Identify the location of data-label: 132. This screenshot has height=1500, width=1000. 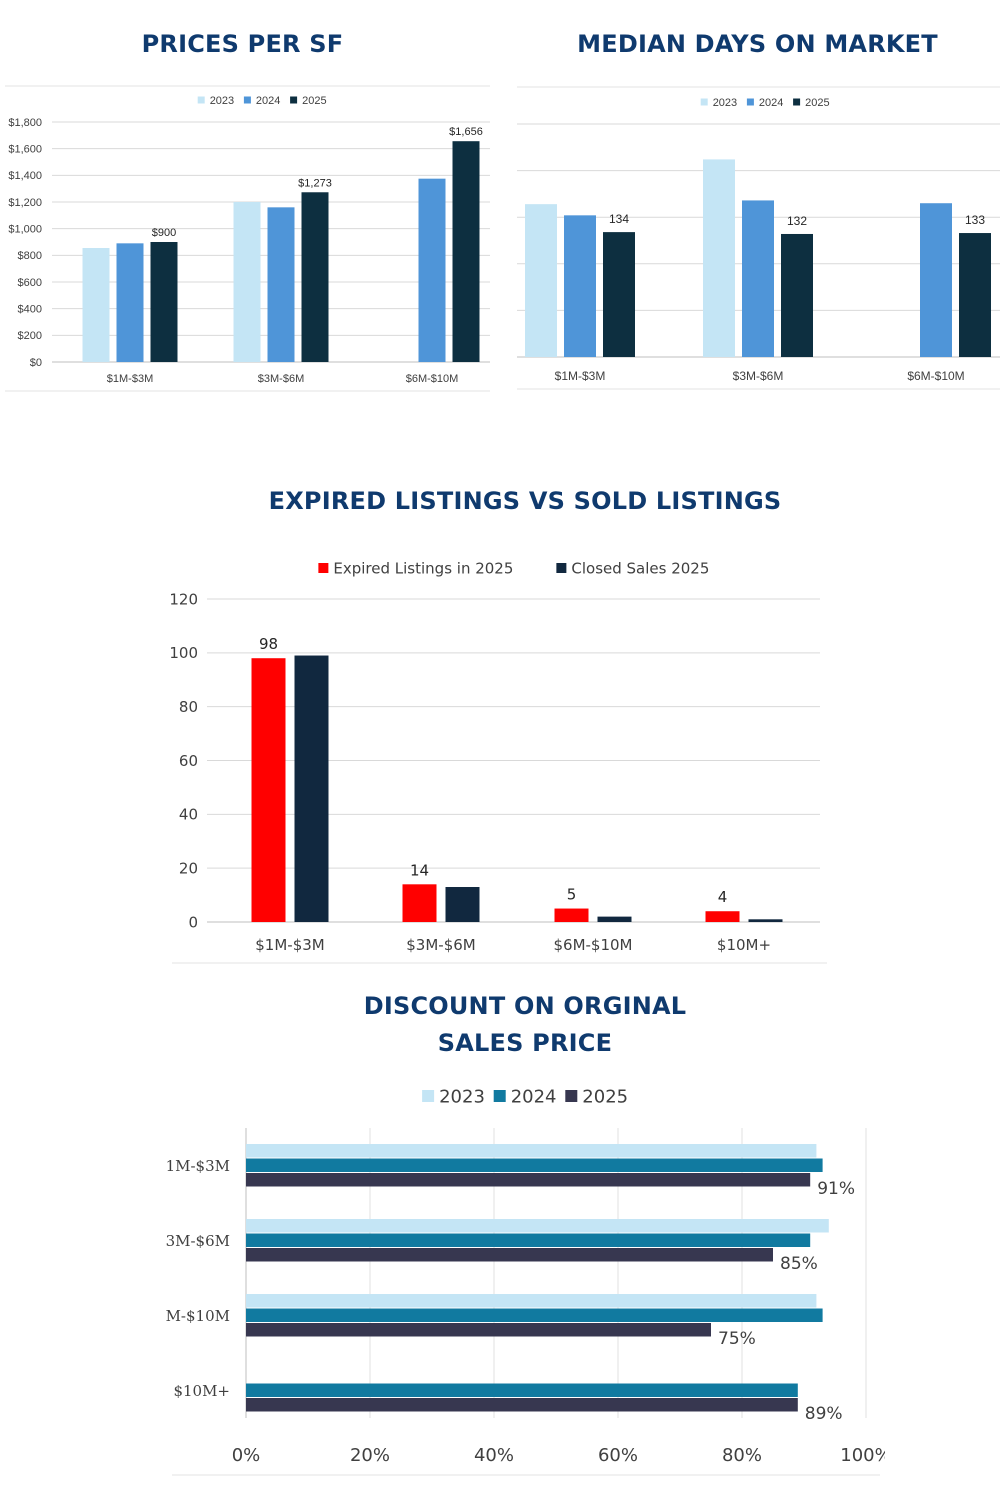
(797, 221).